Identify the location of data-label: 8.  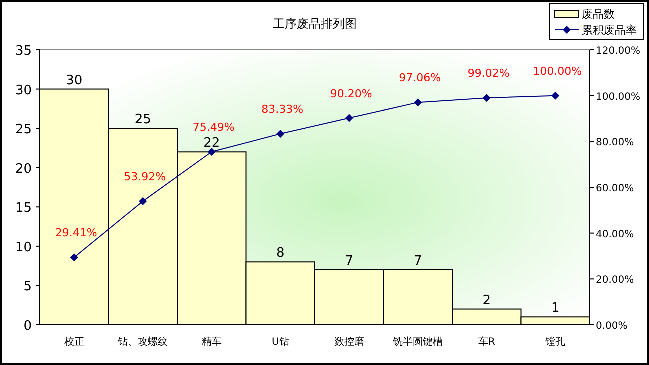
(280, 254).